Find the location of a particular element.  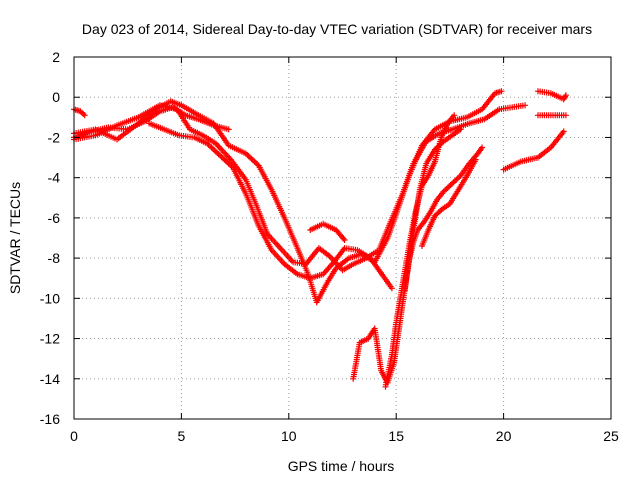

series-sat-j is located at coordinates (449, 202).